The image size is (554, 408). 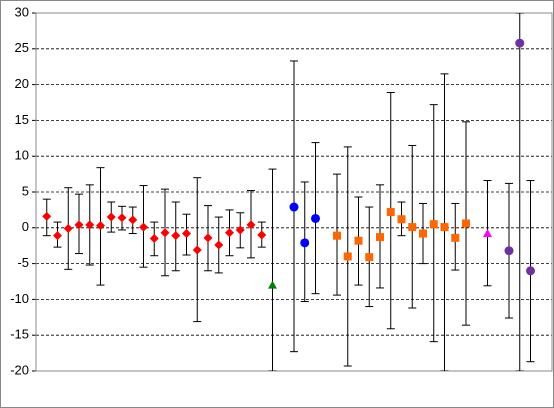 What do you see at coordinates (22, 47) in the screenshot?
I see `y-tick-label: 25` at bounding box center [22, 47].